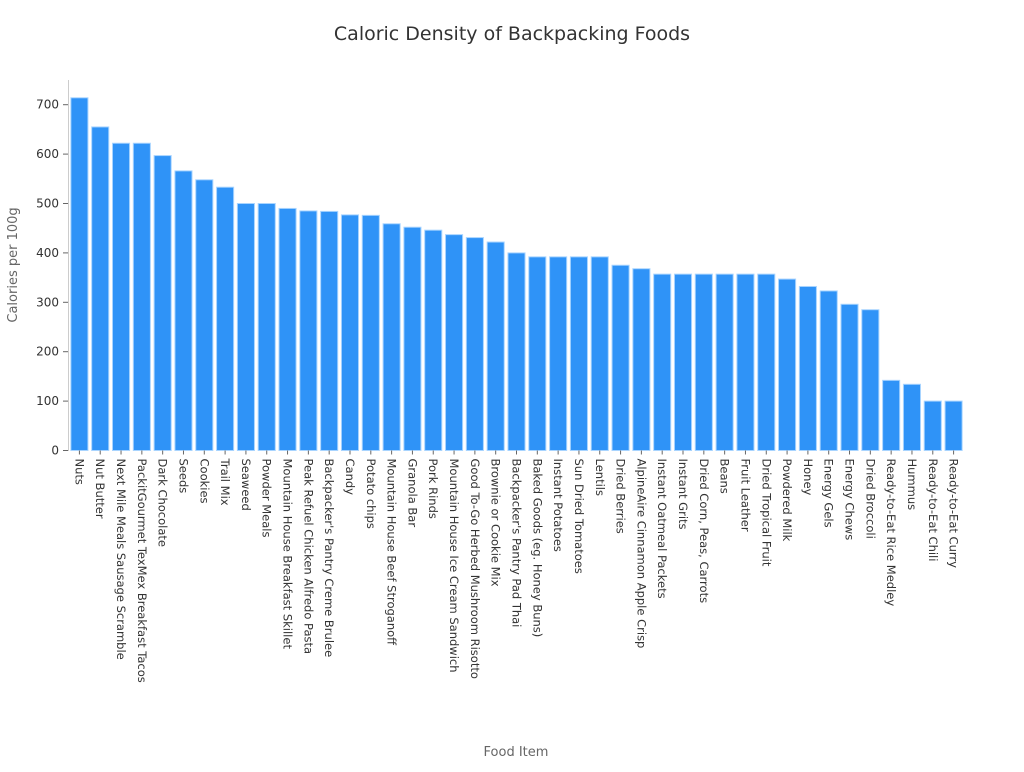 The height and width of the screenshot is (772, 1024). What do you see at coordinates (47, 105) in the screenshot?
I see `y-tick-label: 700` at bounding box center [47, 105].